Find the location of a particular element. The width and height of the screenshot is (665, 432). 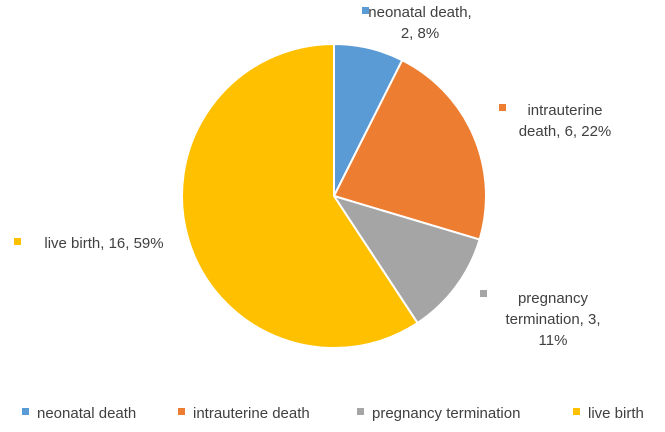

legend-label: intrauterine death is located at coordinates (251, 413).